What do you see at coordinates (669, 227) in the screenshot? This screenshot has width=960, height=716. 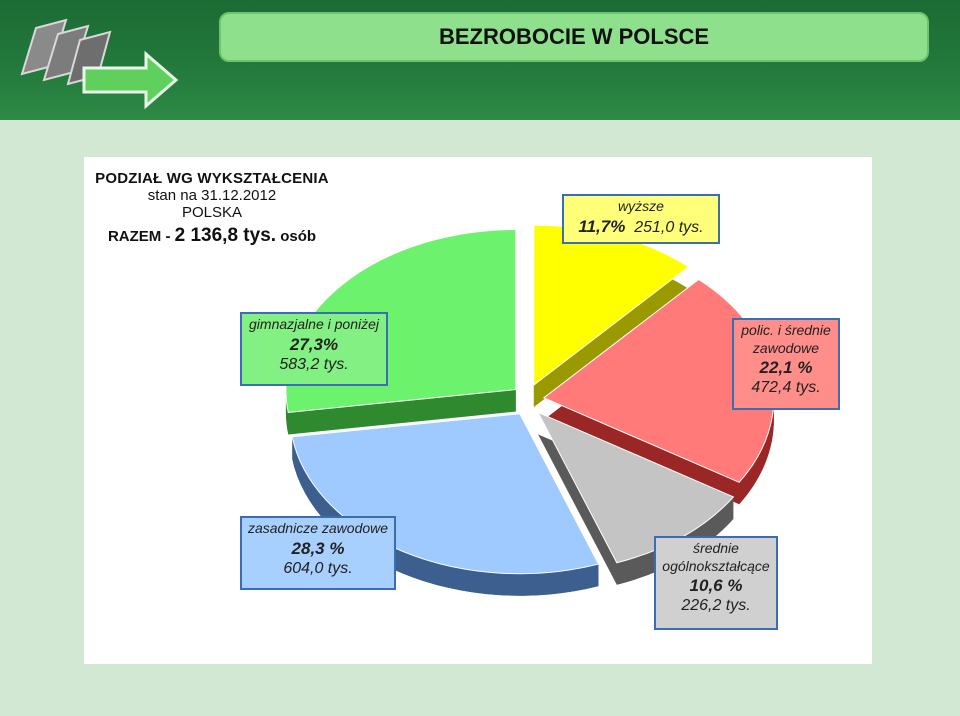 I see `label-value: 251,0 tys.` at bounding box center [669, 227].